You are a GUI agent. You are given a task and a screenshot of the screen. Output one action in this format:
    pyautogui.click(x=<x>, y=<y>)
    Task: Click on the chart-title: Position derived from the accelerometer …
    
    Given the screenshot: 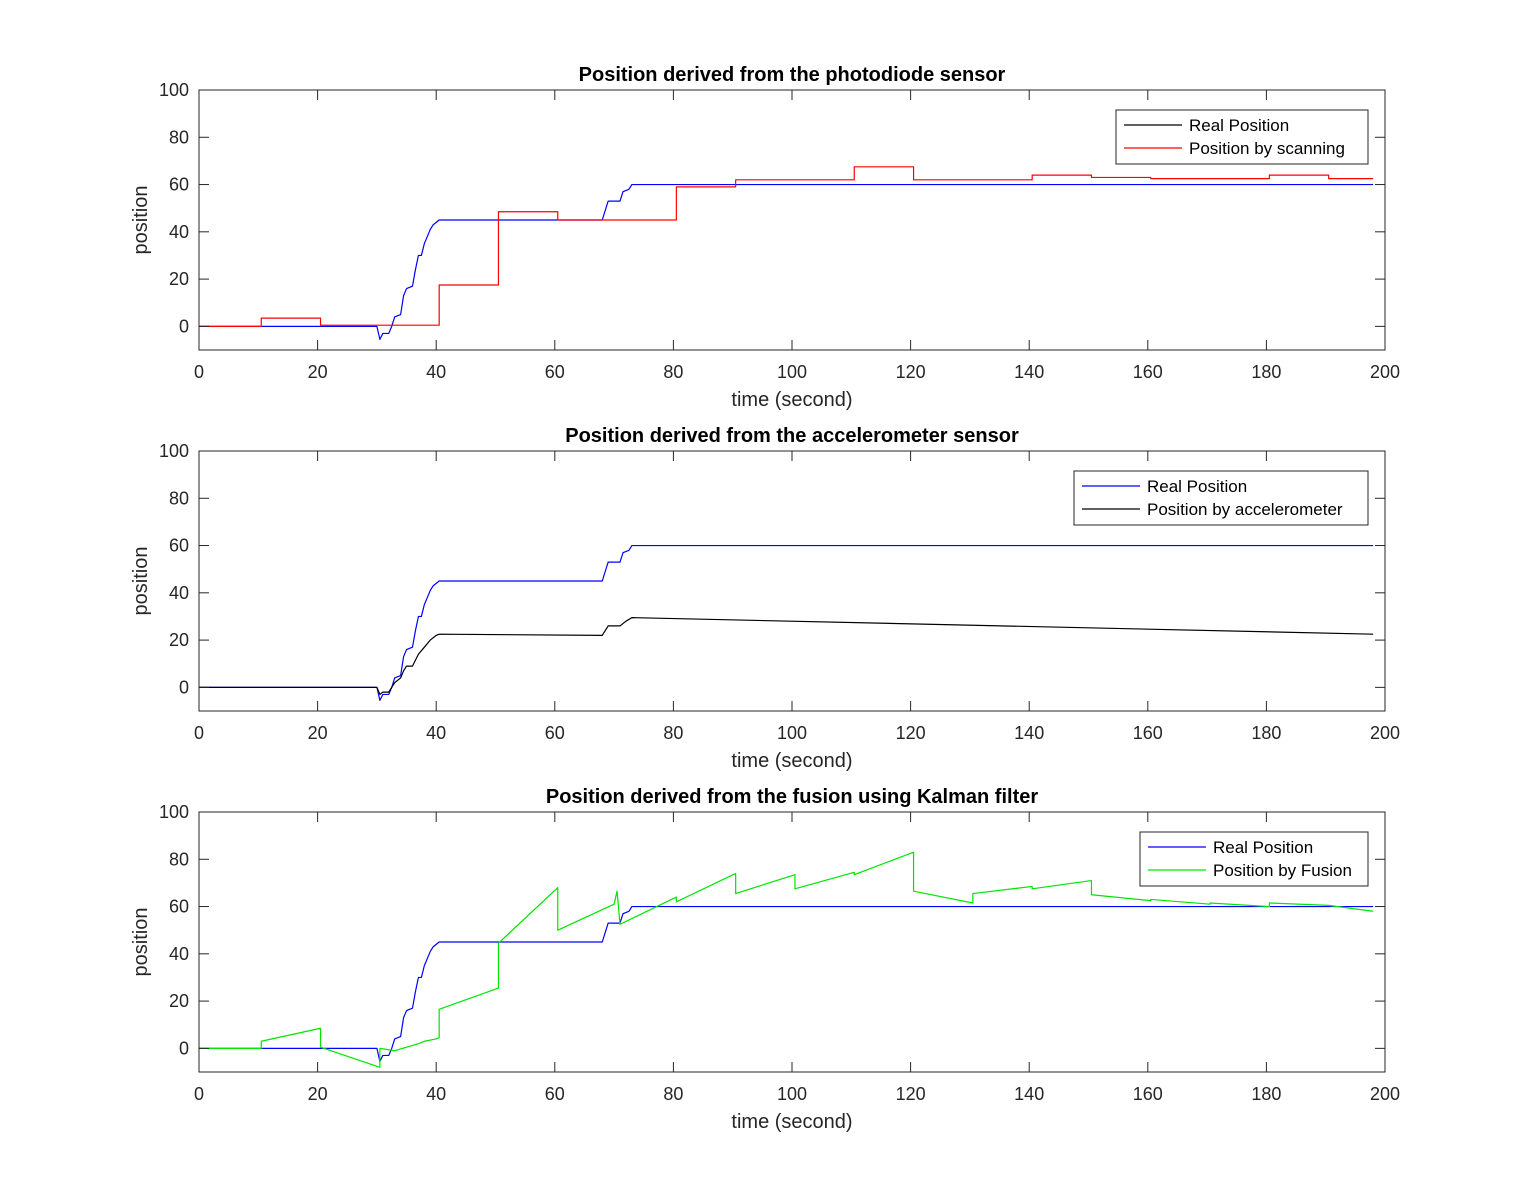 What is the action you would take?
    pyautogui.click(x=792, y=436)
    